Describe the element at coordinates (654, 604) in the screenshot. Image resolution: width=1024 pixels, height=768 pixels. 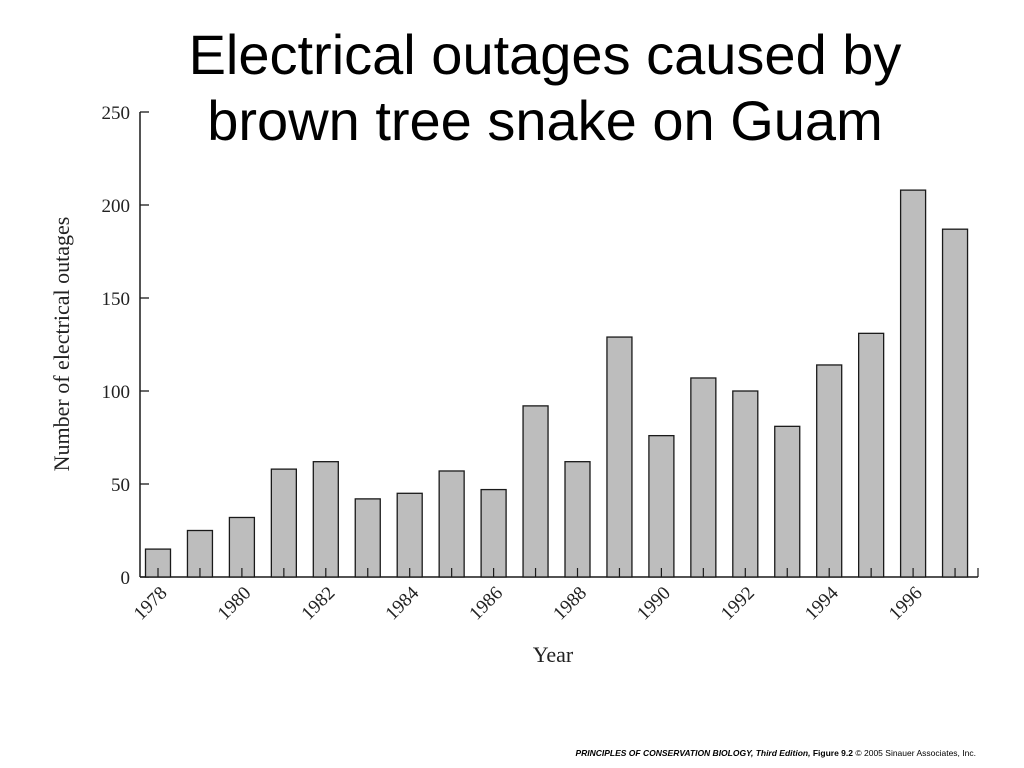
I see `x-tick-label: 1990` at that location.